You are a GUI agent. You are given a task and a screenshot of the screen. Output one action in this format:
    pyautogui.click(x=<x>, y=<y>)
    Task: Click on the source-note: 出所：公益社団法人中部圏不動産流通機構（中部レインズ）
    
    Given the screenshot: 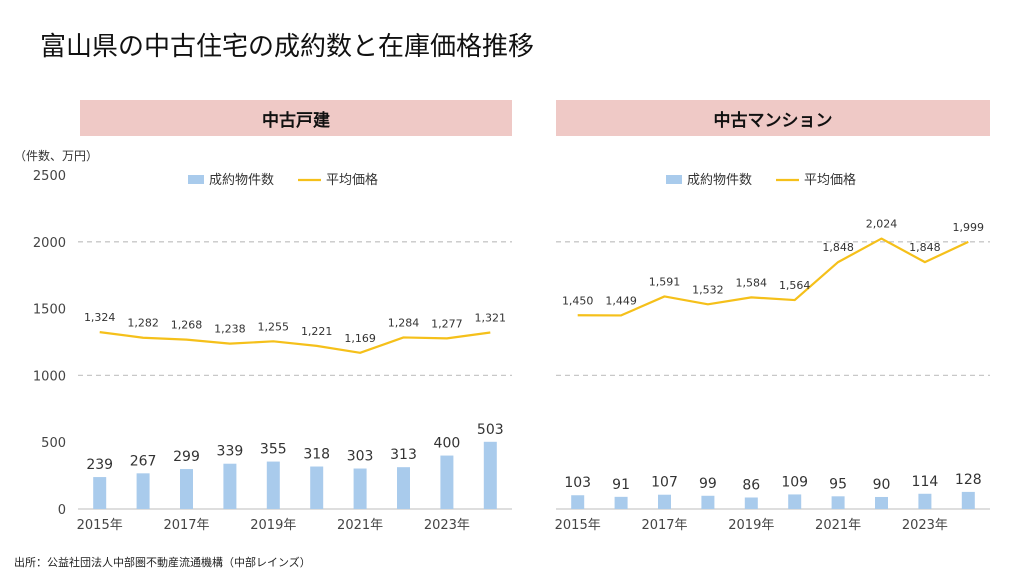 What is the action you would take?
    pyautogui.click(x=162, y=562)
    